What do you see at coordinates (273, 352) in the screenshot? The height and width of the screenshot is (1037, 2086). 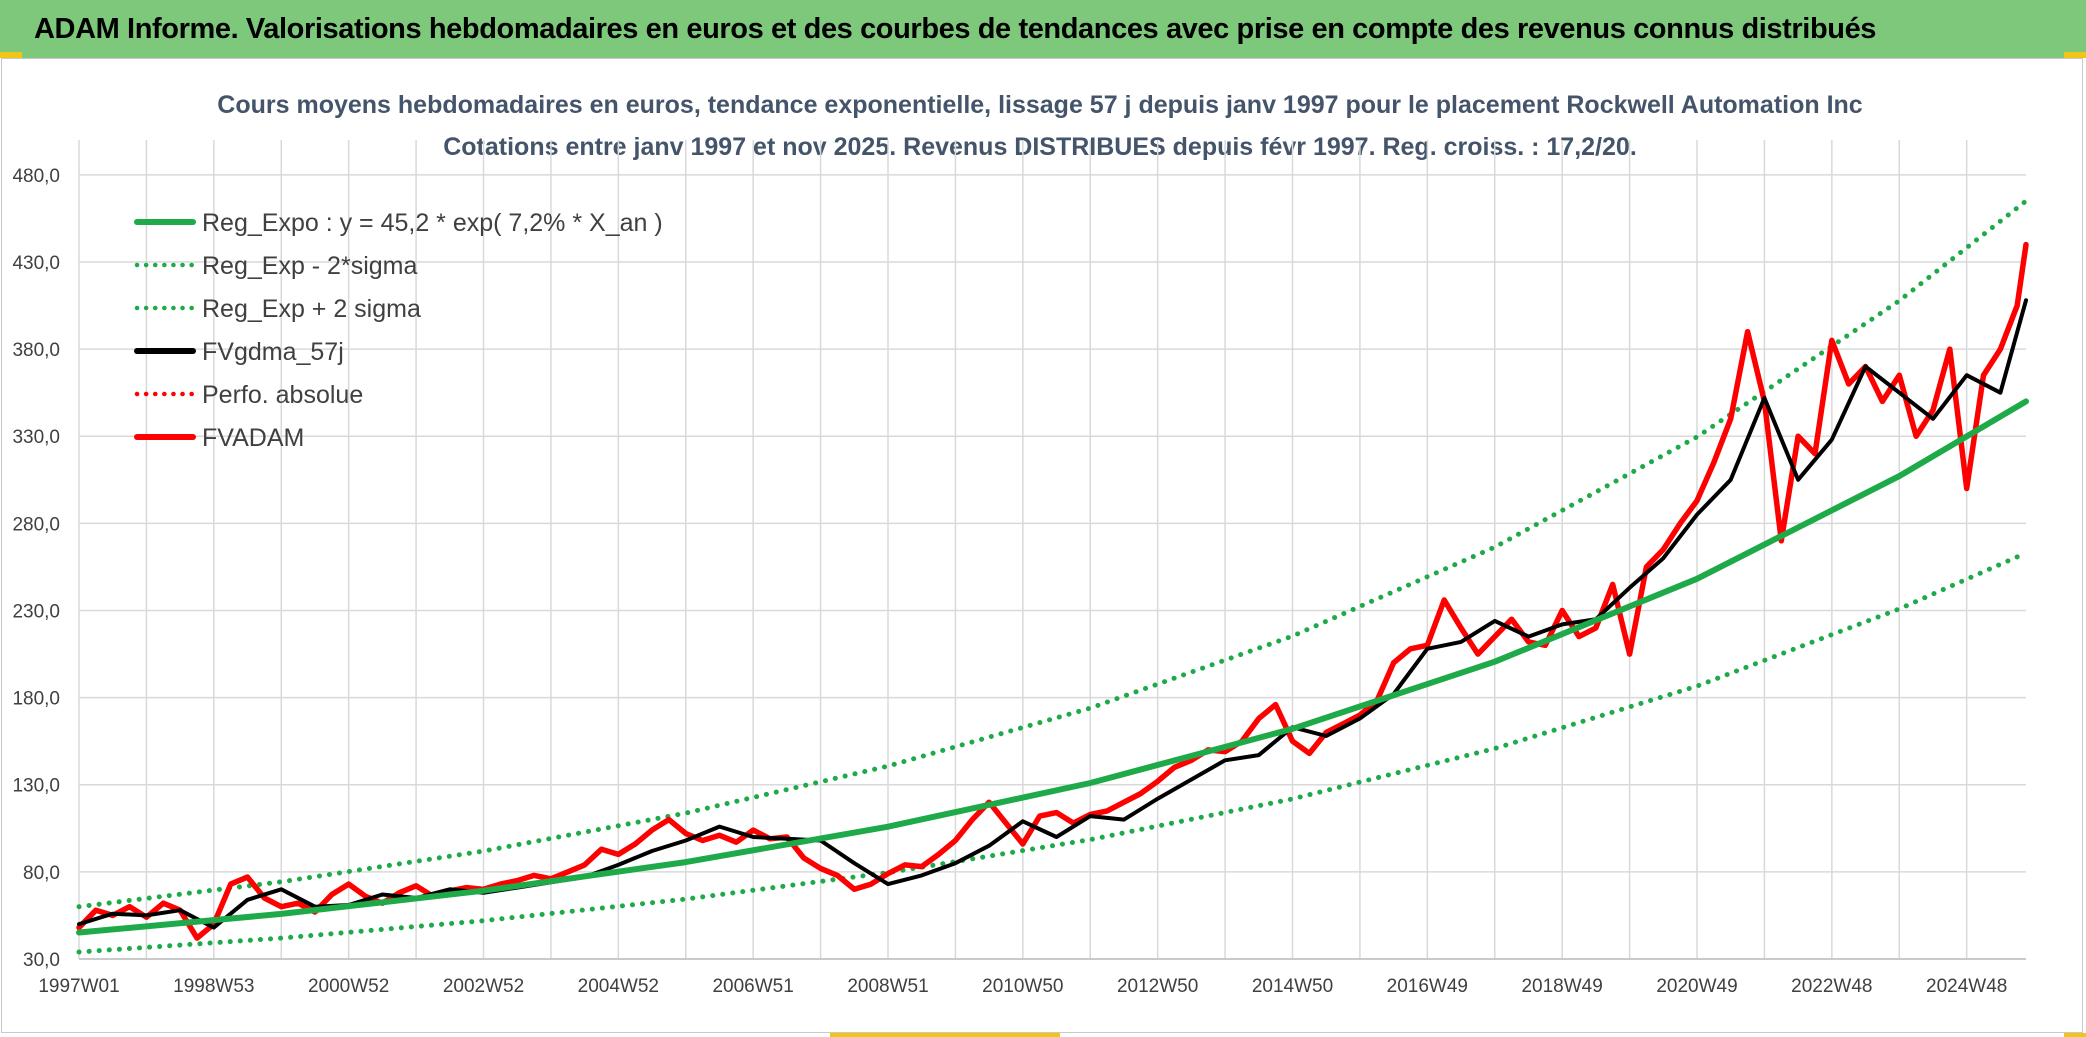 I see `legend-label: FVgdma_57j` at bounding box center [273, 352].